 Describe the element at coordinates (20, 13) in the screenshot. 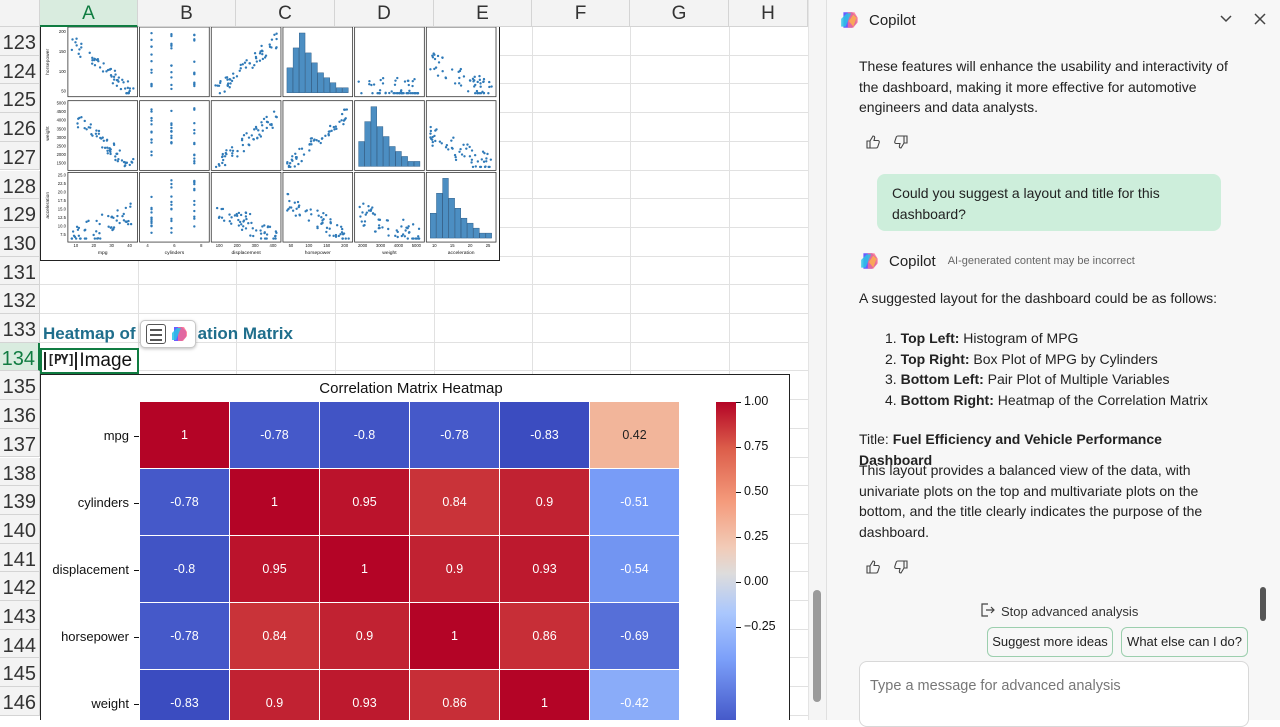

I see `select-all-corner` at that location.